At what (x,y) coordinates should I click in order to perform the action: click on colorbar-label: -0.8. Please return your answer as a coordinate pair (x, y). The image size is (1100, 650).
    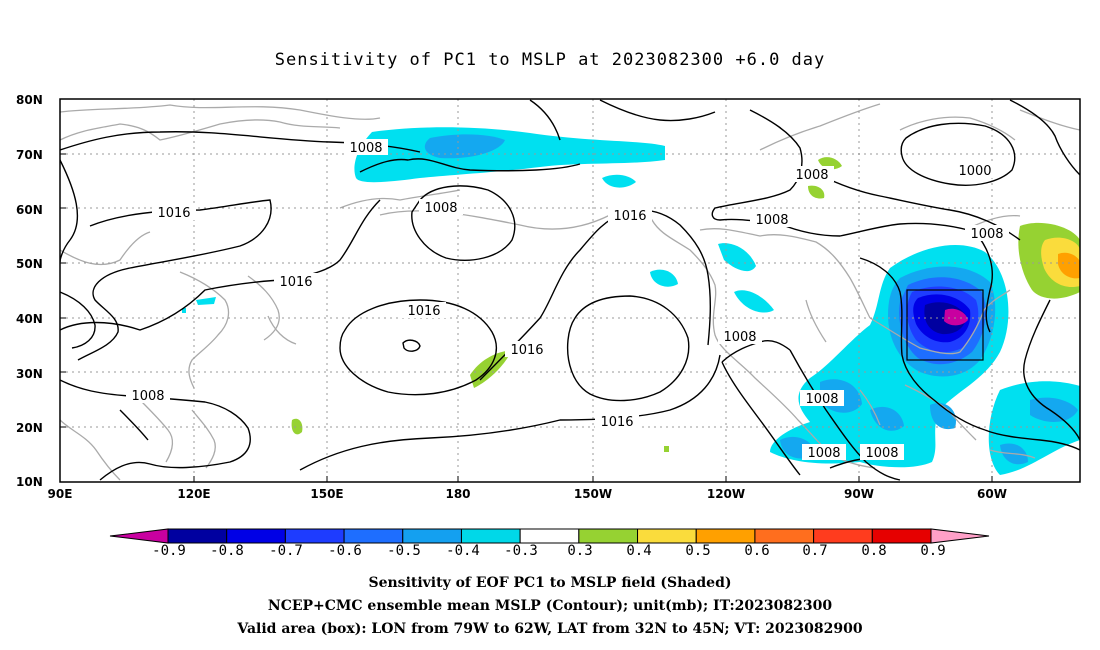
    Looking at the image, I should click on (227, 551).